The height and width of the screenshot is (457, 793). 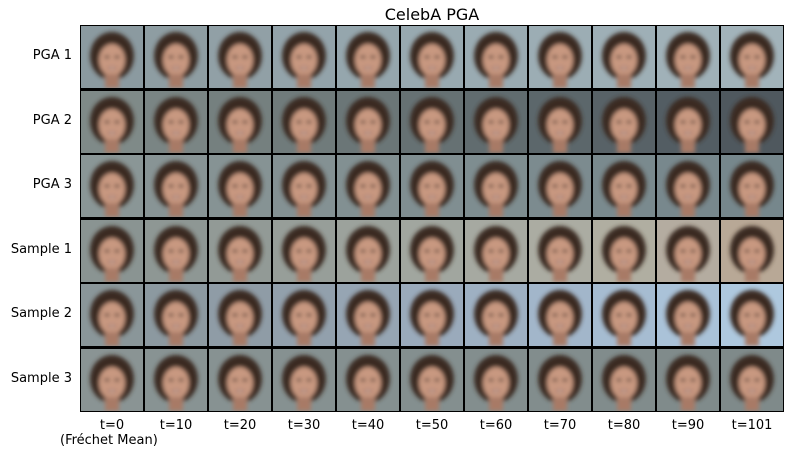 I want to click on row-label: Sample 1, so click(x=41, y=249).